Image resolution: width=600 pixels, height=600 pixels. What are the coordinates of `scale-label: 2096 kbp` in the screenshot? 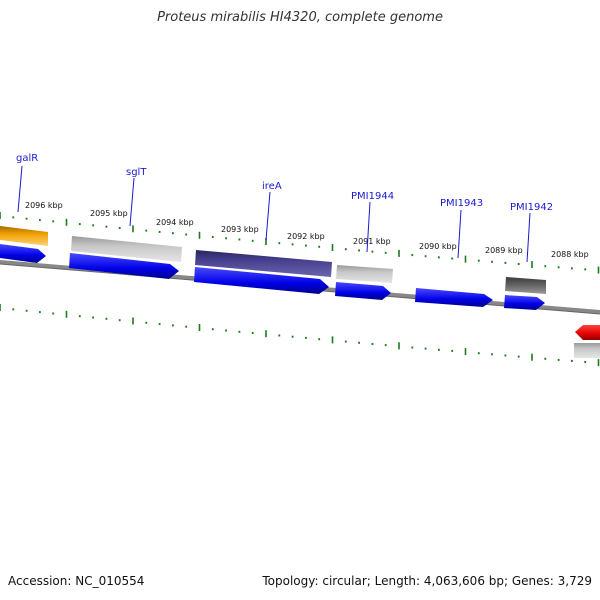 It's located at (44, 205).